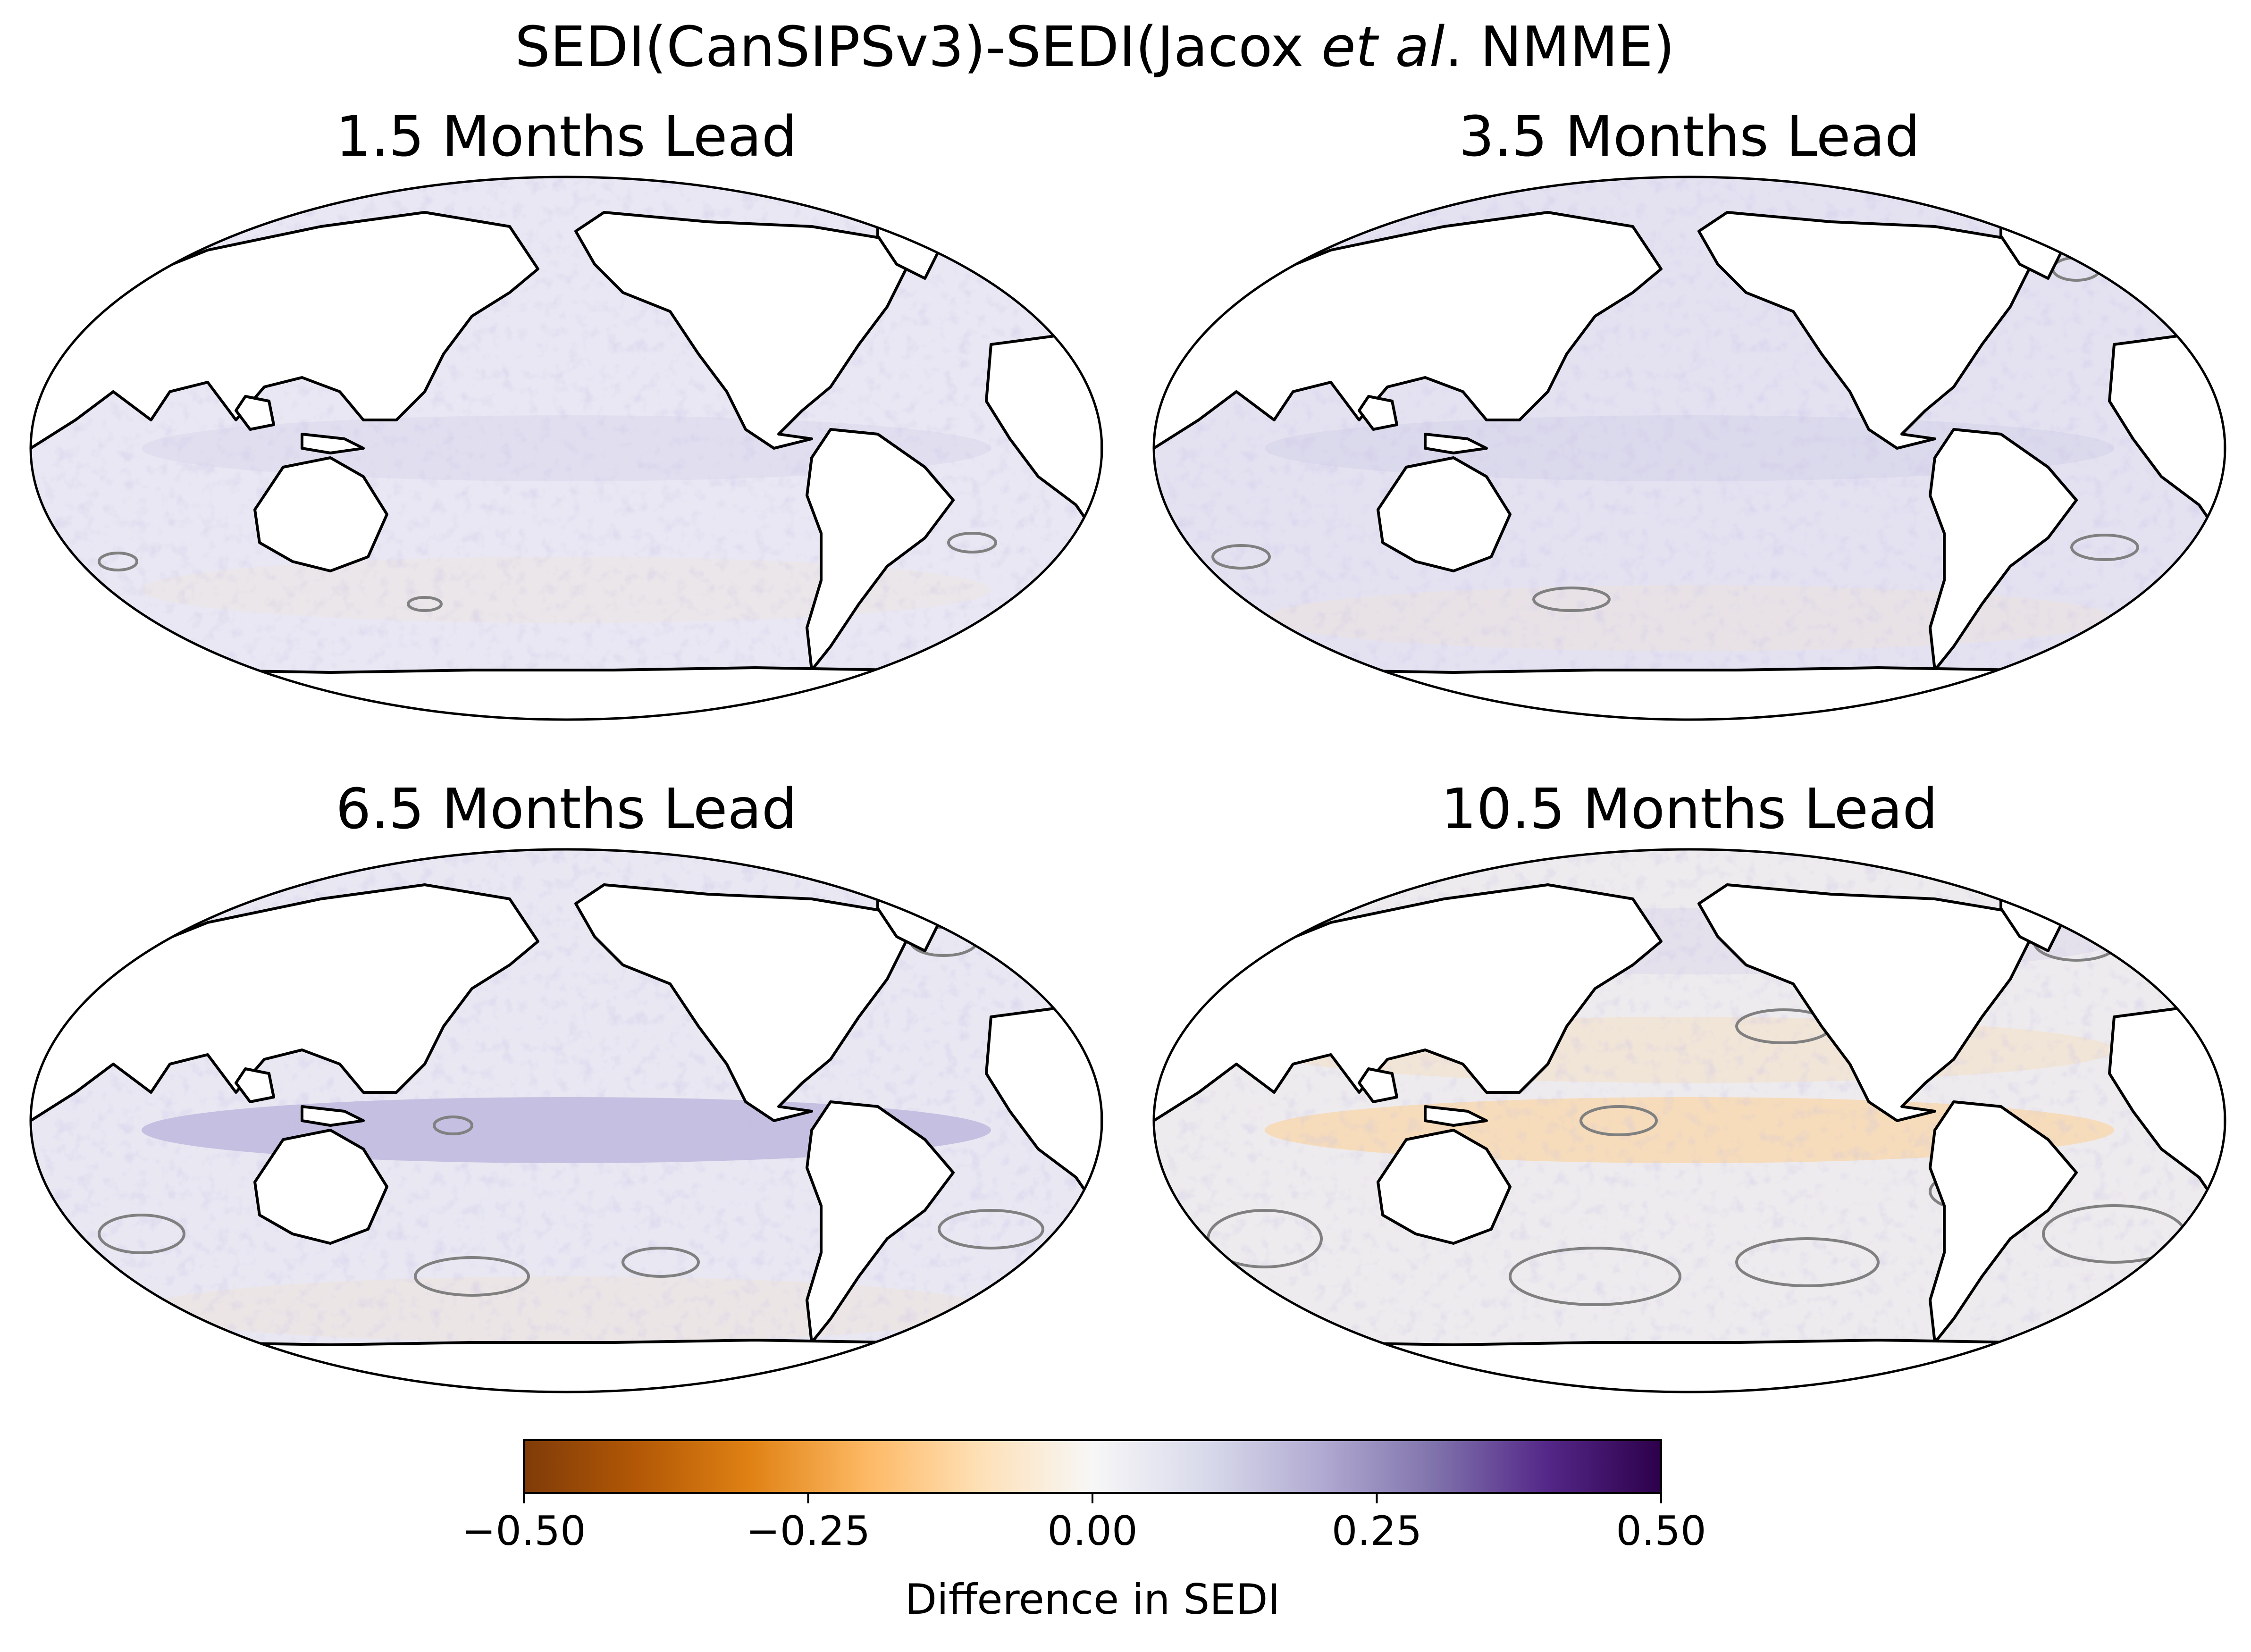 Image resolution: width=2251 pixels, height=1652 pixels. Describe the element at coordinates (1092, 1531) in the screenshot. I see `colorbar-tick-label: 0.00` at that location.